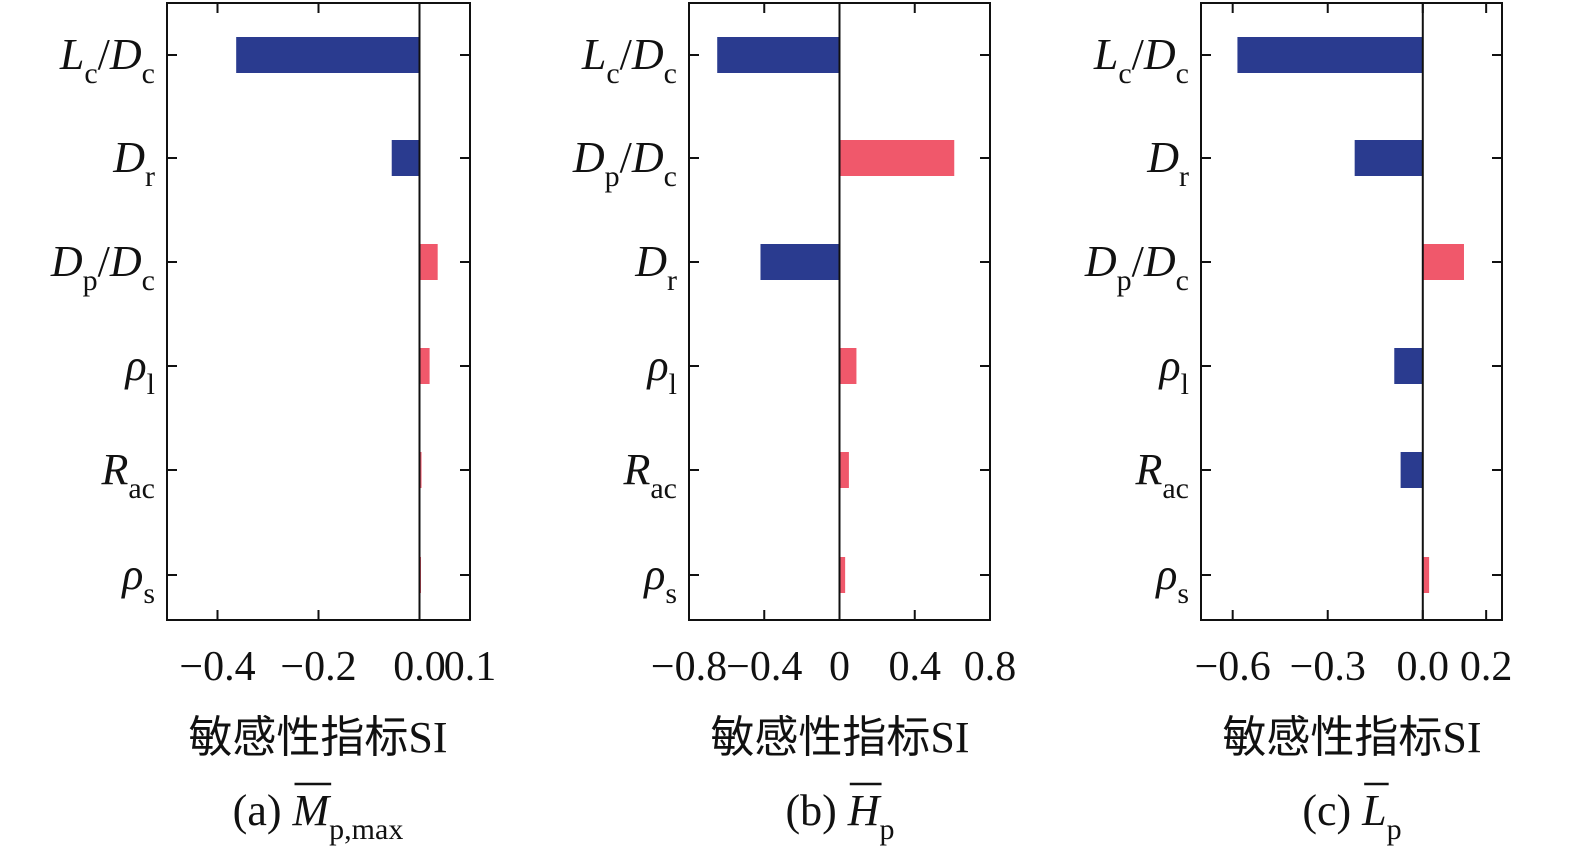 Image resolution: width=1575 pixels, height=866 pixels. I want to click on x-tick-label: 0.8, so click(990, 667).